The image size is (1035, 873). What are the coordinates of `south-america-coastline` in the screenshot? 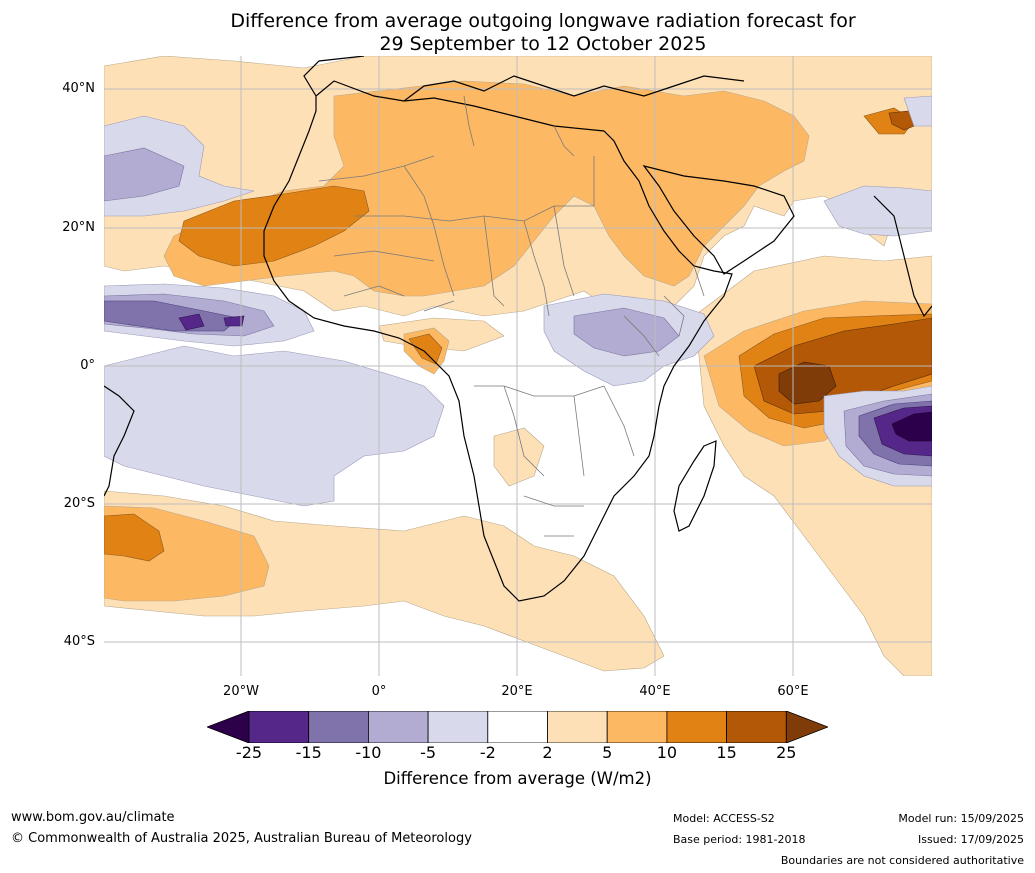 It's located at (119, 441).